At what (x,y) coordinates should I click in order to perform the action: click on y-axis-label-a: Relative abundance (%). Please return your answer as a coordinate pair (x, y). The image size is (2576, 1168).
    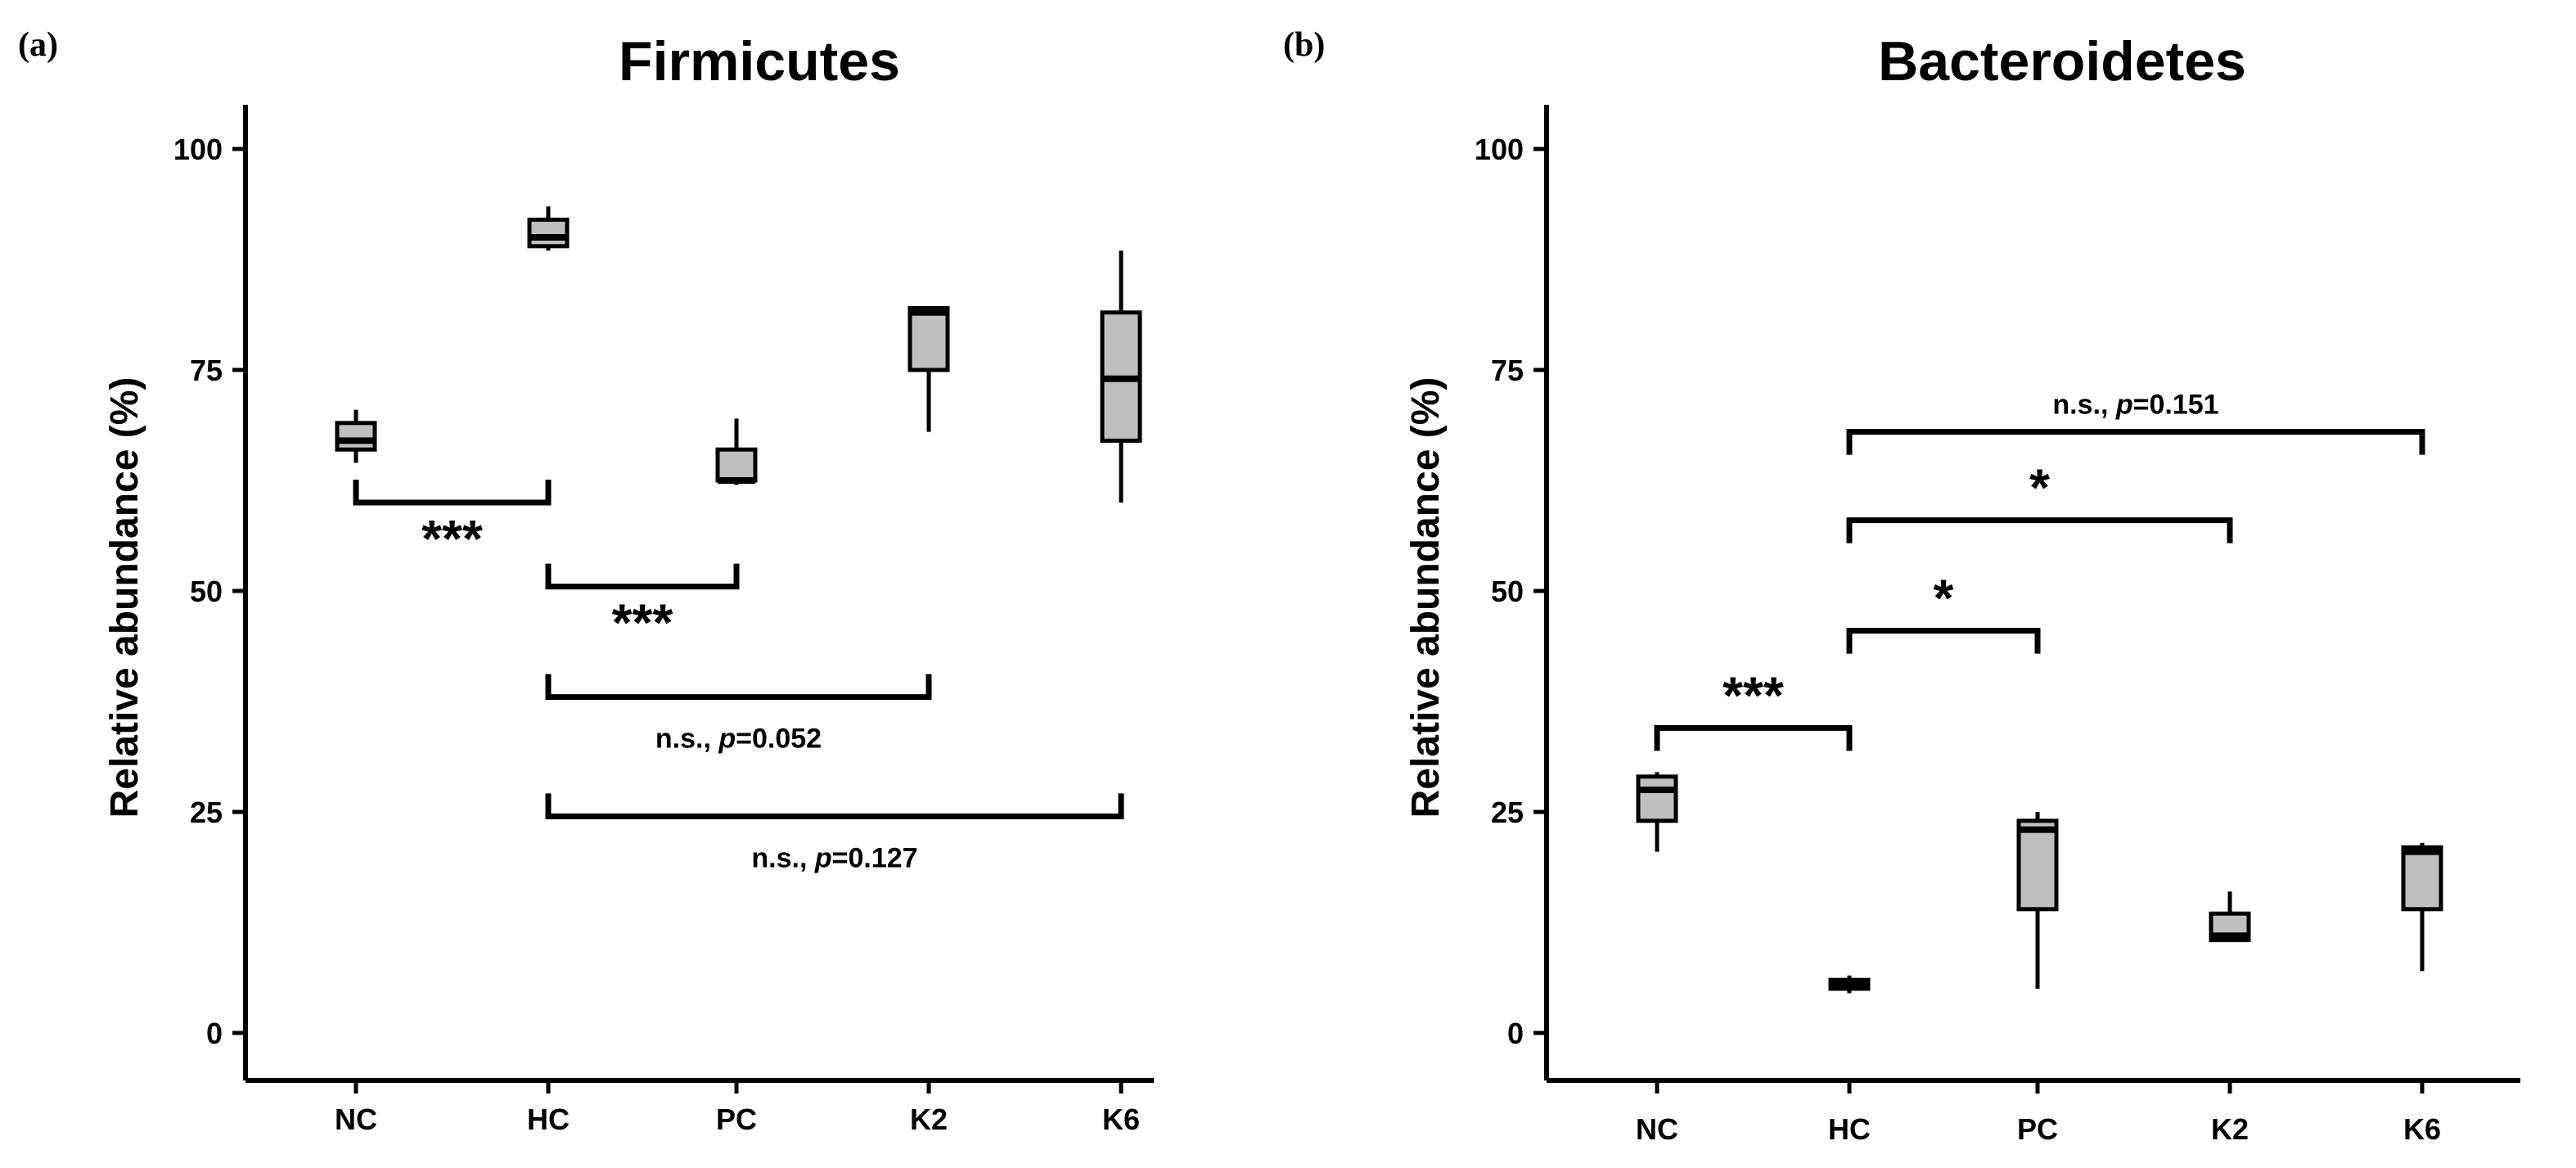
    Looking at the image, I should click on (125, 598).